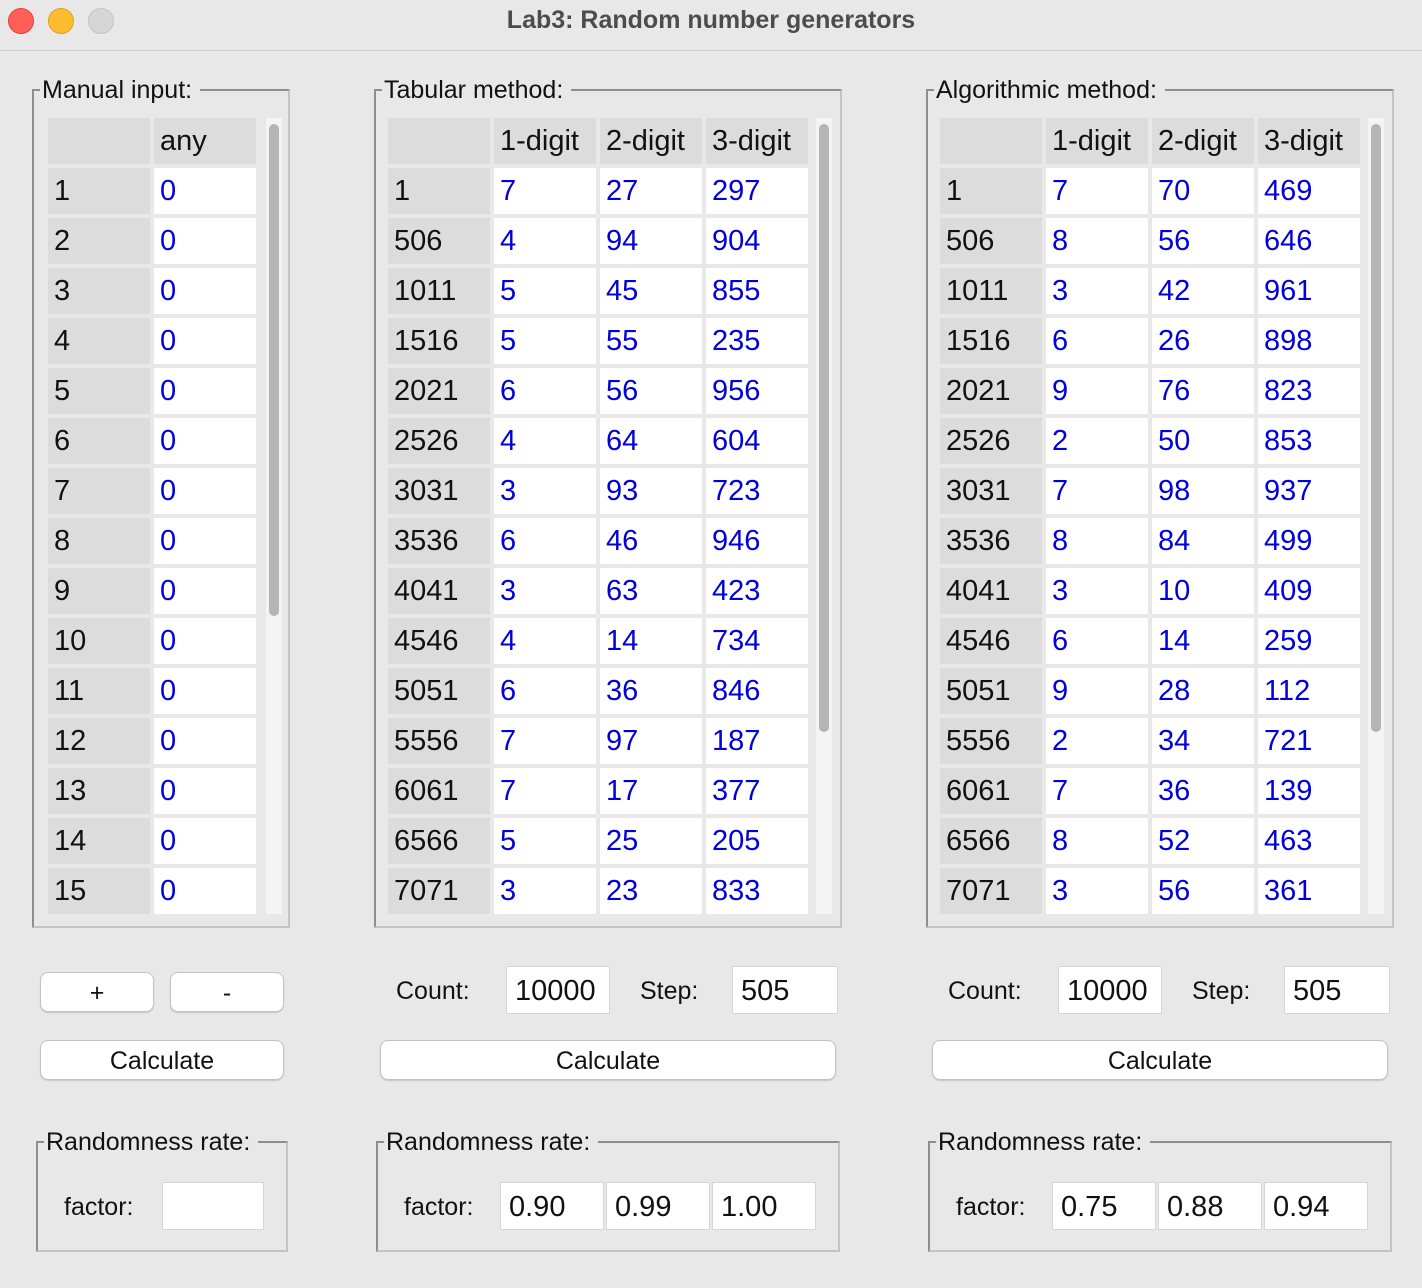 The height and width of the screenshot is (1288, 1422). I want to click on value-cell: 956, so click(757, 391).